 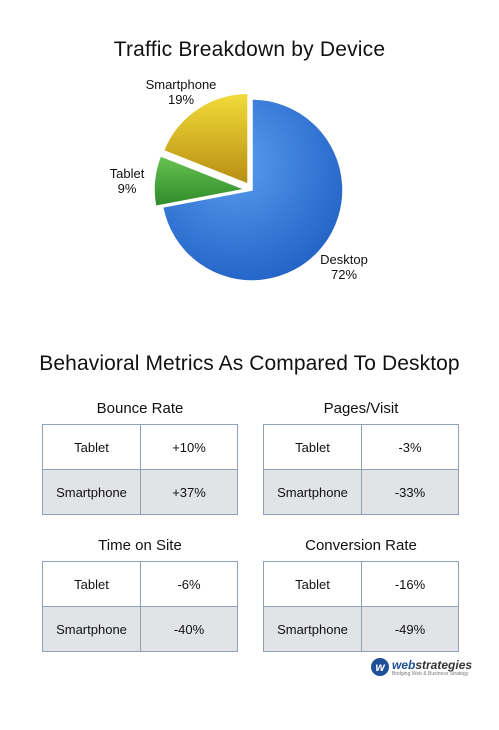 I want to click on value-cell: -49%, so click(x=410, y=629).